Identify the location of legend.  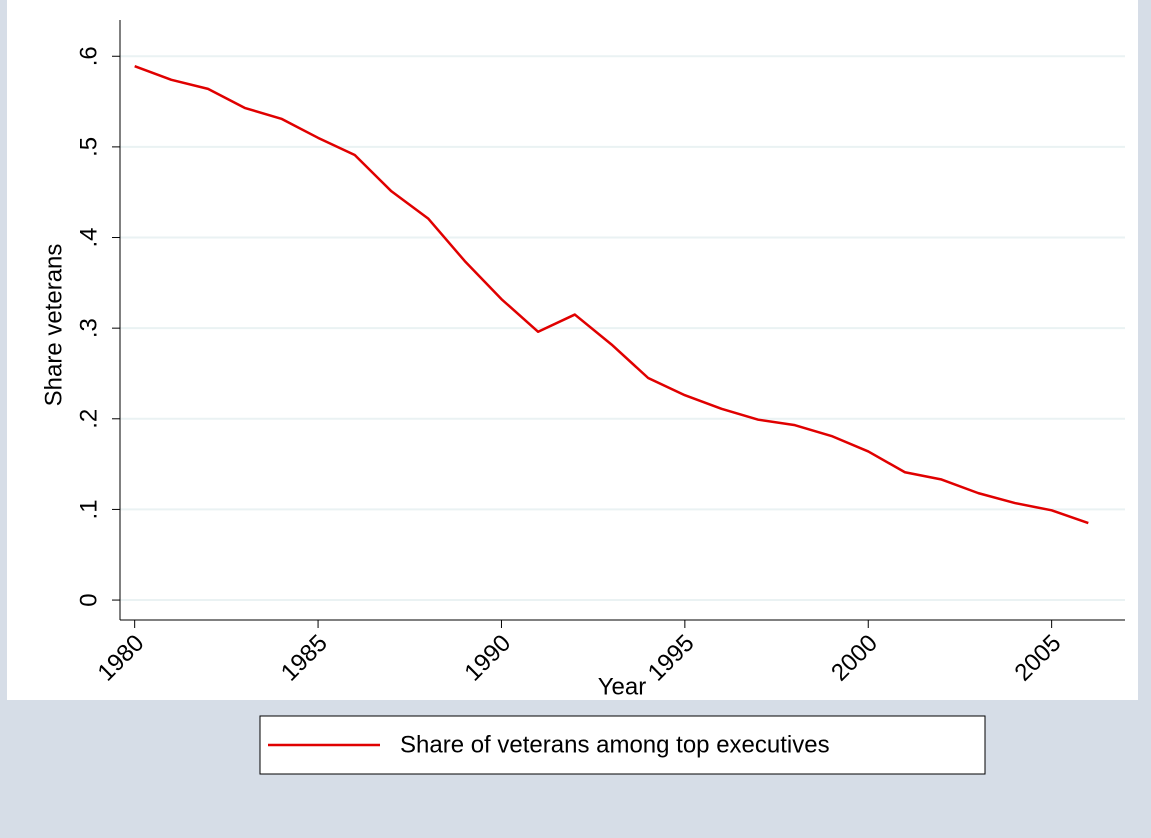
(622, 745).